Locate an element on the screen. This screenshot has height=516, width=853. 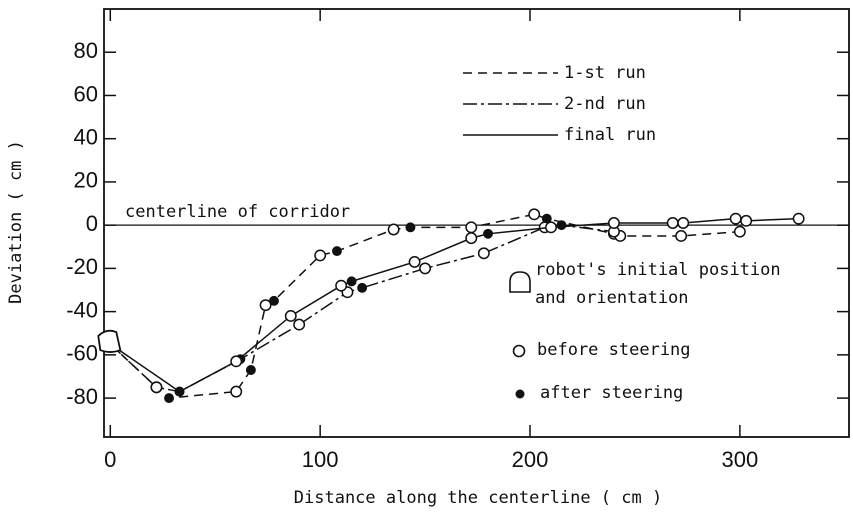
before-label: before steering is located at coordinates (614, 350).